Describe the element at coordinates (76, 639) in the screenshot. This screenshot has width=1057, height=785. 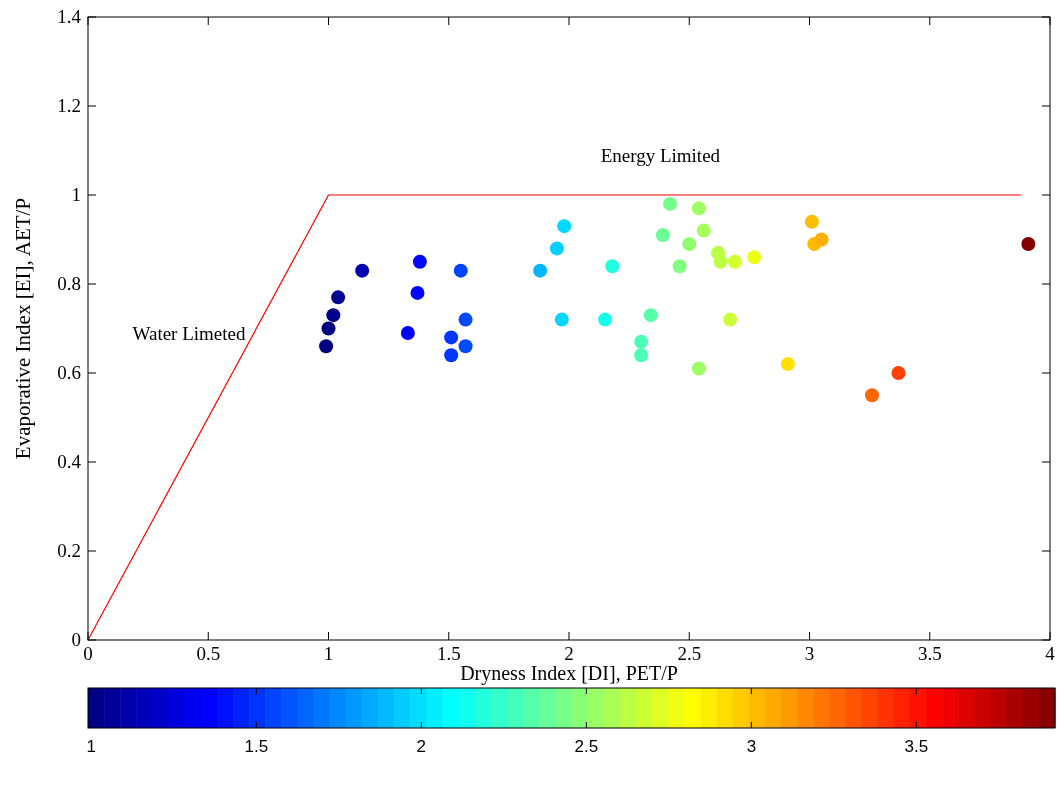
I see `y-tick-label: 0` at that location.